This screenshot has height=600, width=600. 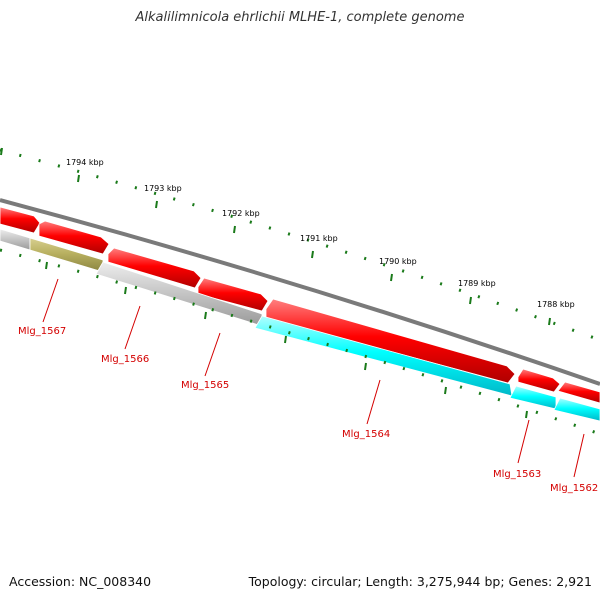 What do you see at coordinates (477, 283) in the screenshot?
I see `kbp-label-1789: 1789 kbp` at bounding box center [477, 283].